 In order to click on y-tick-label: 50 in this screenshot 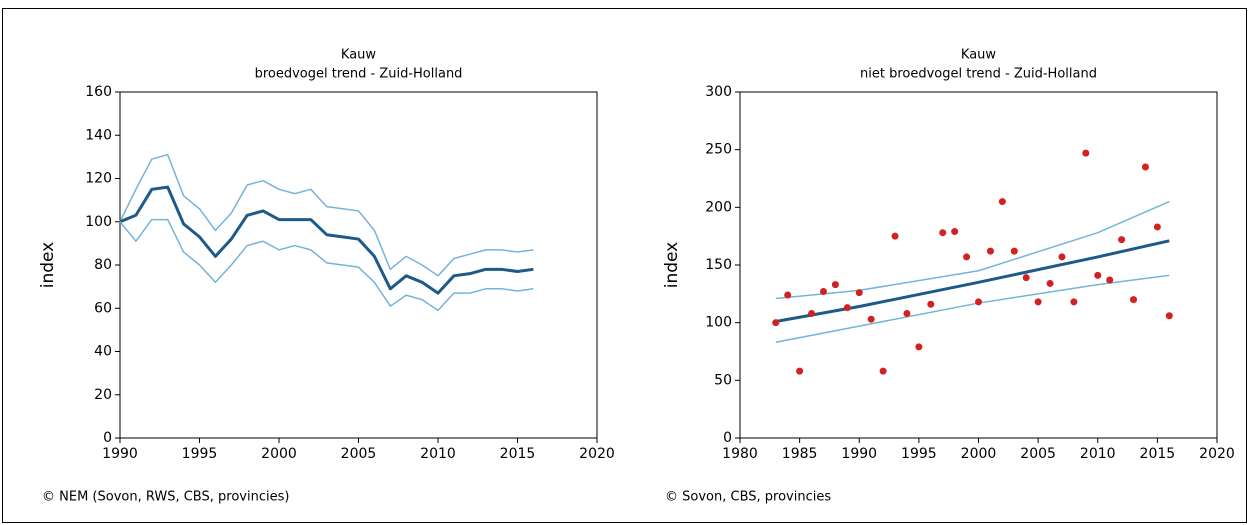, I will do `click(723, 380)`.